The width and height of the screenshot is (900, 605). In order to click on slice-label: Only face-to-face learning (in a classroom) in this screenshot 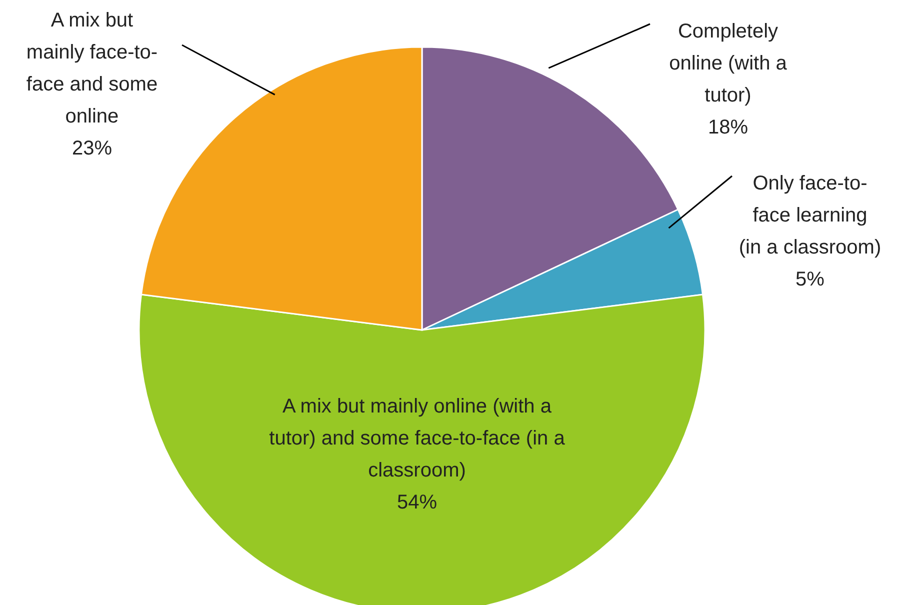, I will do `click(810, 215)`.